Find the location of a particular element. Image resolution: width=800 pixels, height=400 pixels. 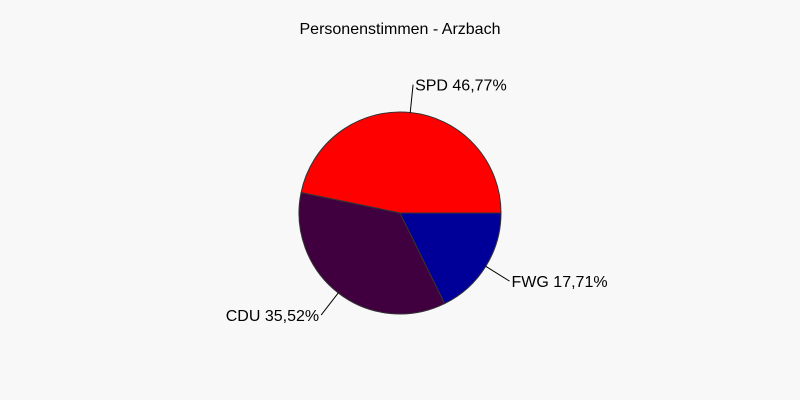

pie-slices is located at coordinates (400, 213).